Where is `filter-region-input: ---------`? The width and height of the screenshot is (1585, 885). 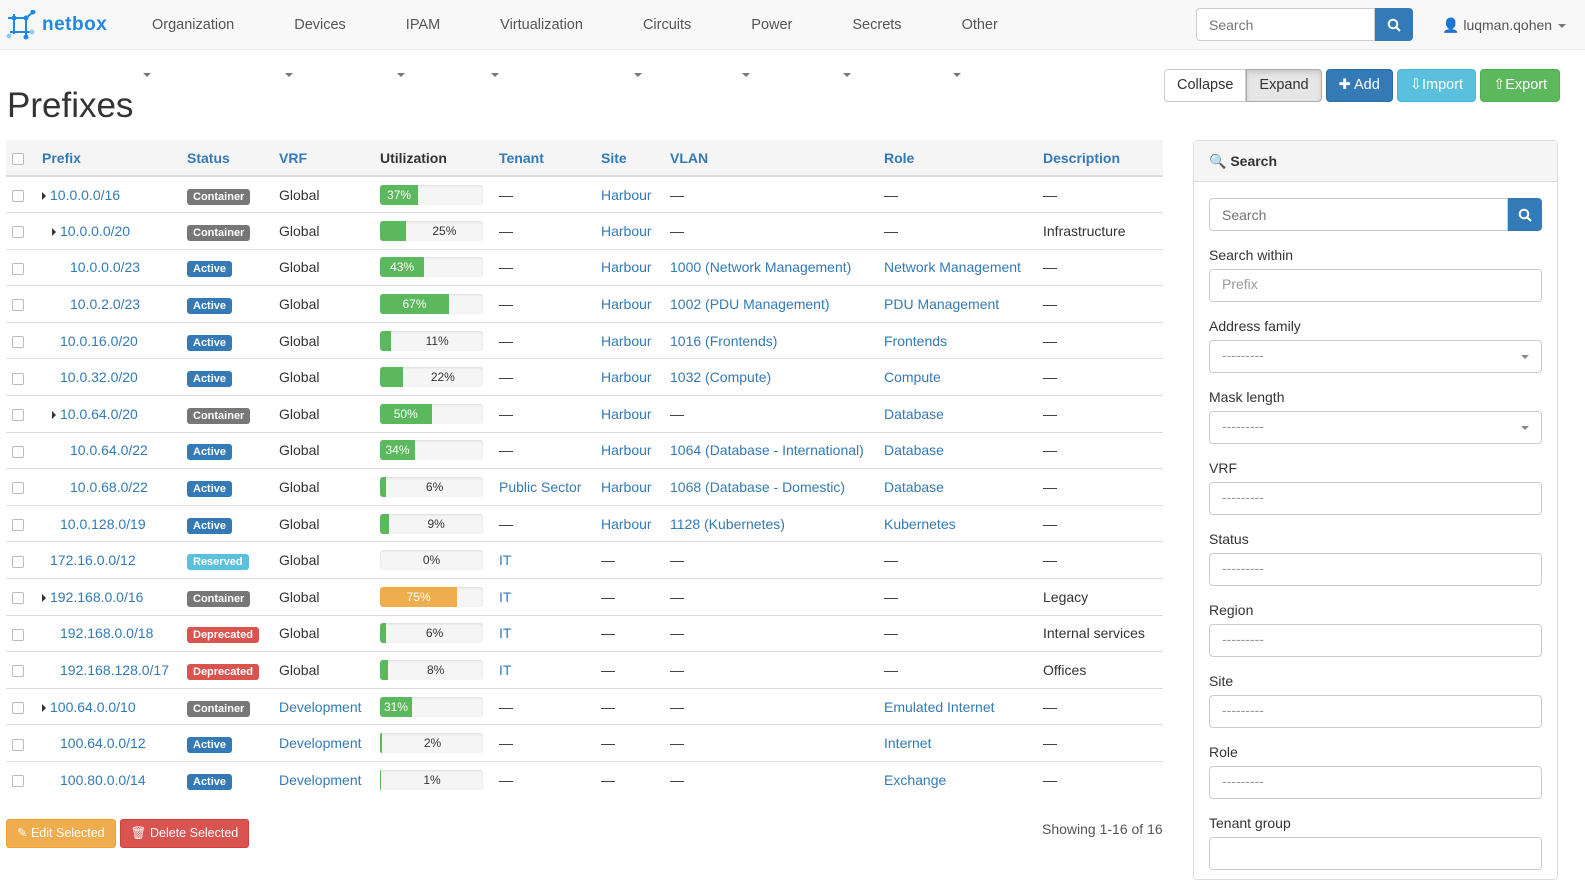
filter-region-input: --------- is located at coordinates (1375, 640).